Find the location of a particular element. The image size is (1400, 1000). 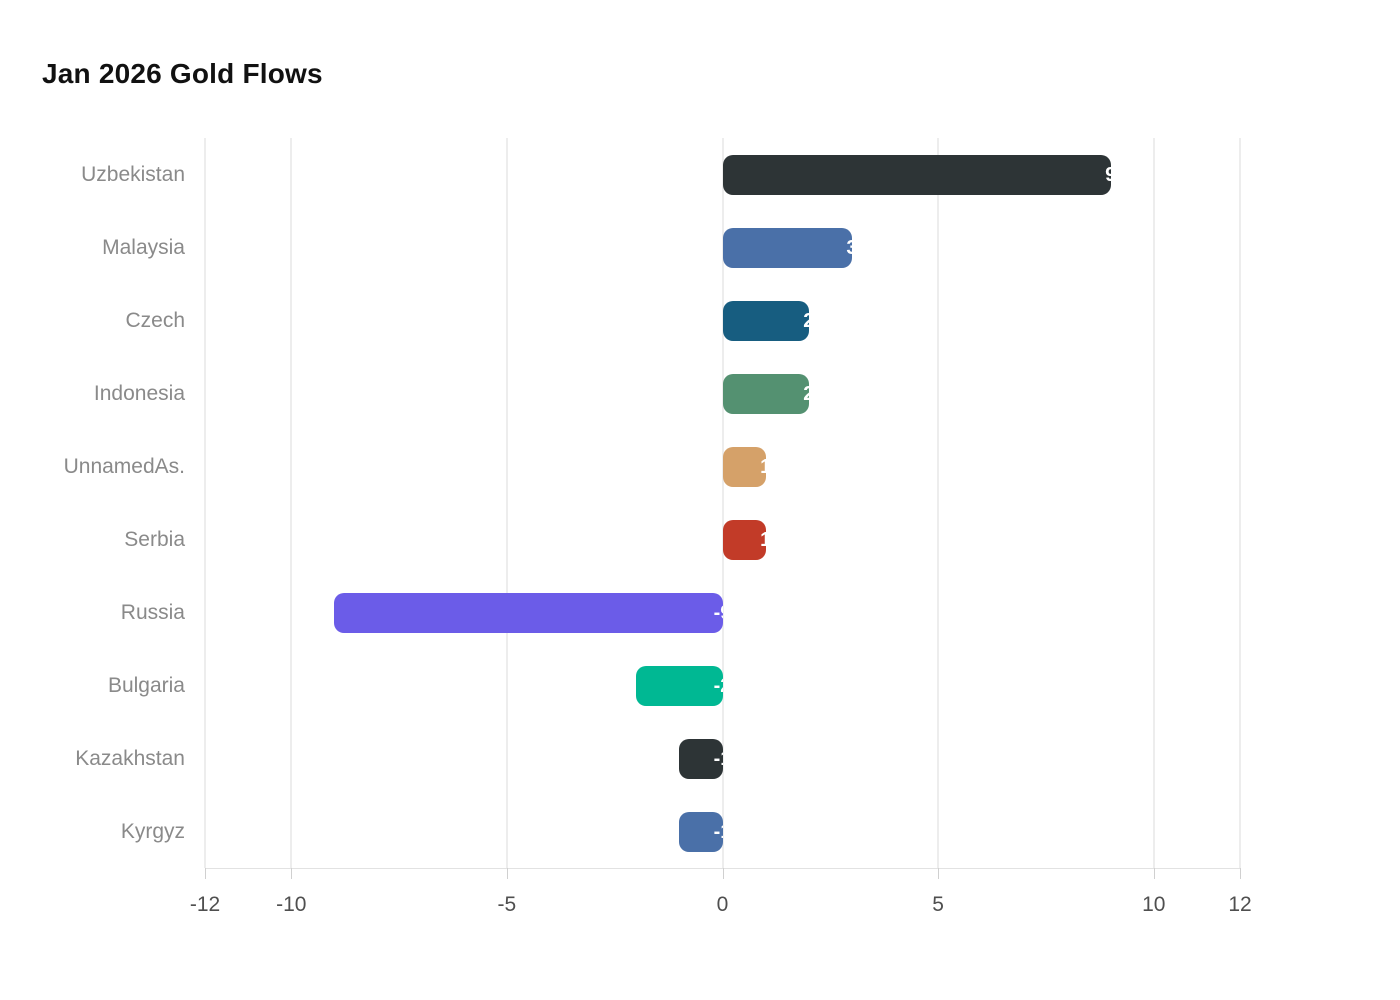

y-axis-label: Serbia is located at coordinates (154, 539).